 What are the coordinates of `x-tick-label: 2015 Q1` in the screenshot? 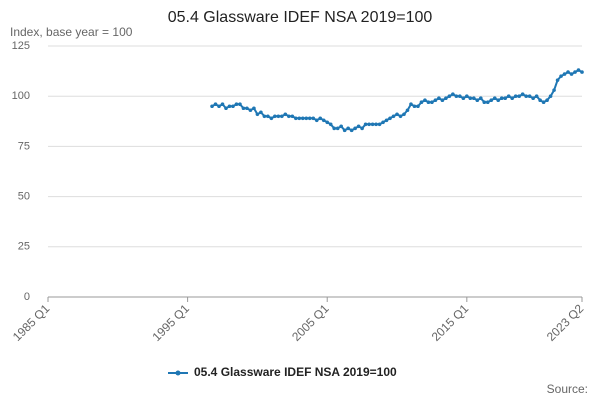 It's located at (450, 322).